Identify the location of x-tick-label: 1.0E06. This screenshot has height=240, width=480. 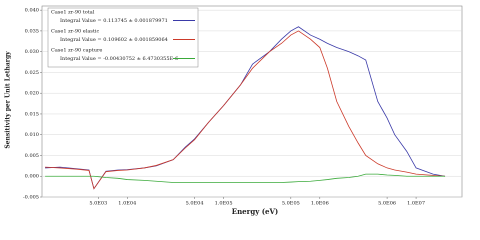
(320, 204).